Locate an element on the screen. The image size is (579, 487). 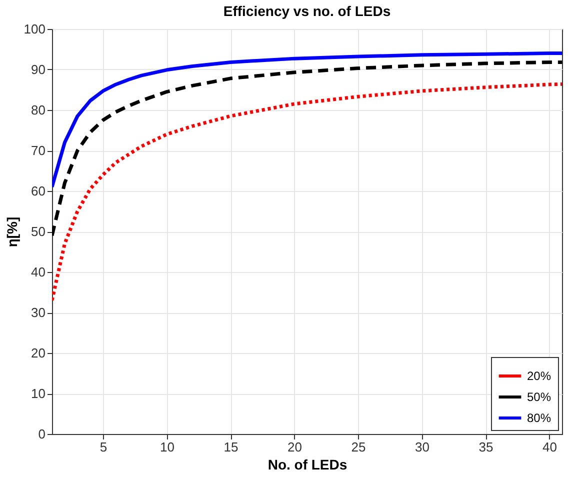
y-tick-label: 60 is located at coordinates (38, 191).